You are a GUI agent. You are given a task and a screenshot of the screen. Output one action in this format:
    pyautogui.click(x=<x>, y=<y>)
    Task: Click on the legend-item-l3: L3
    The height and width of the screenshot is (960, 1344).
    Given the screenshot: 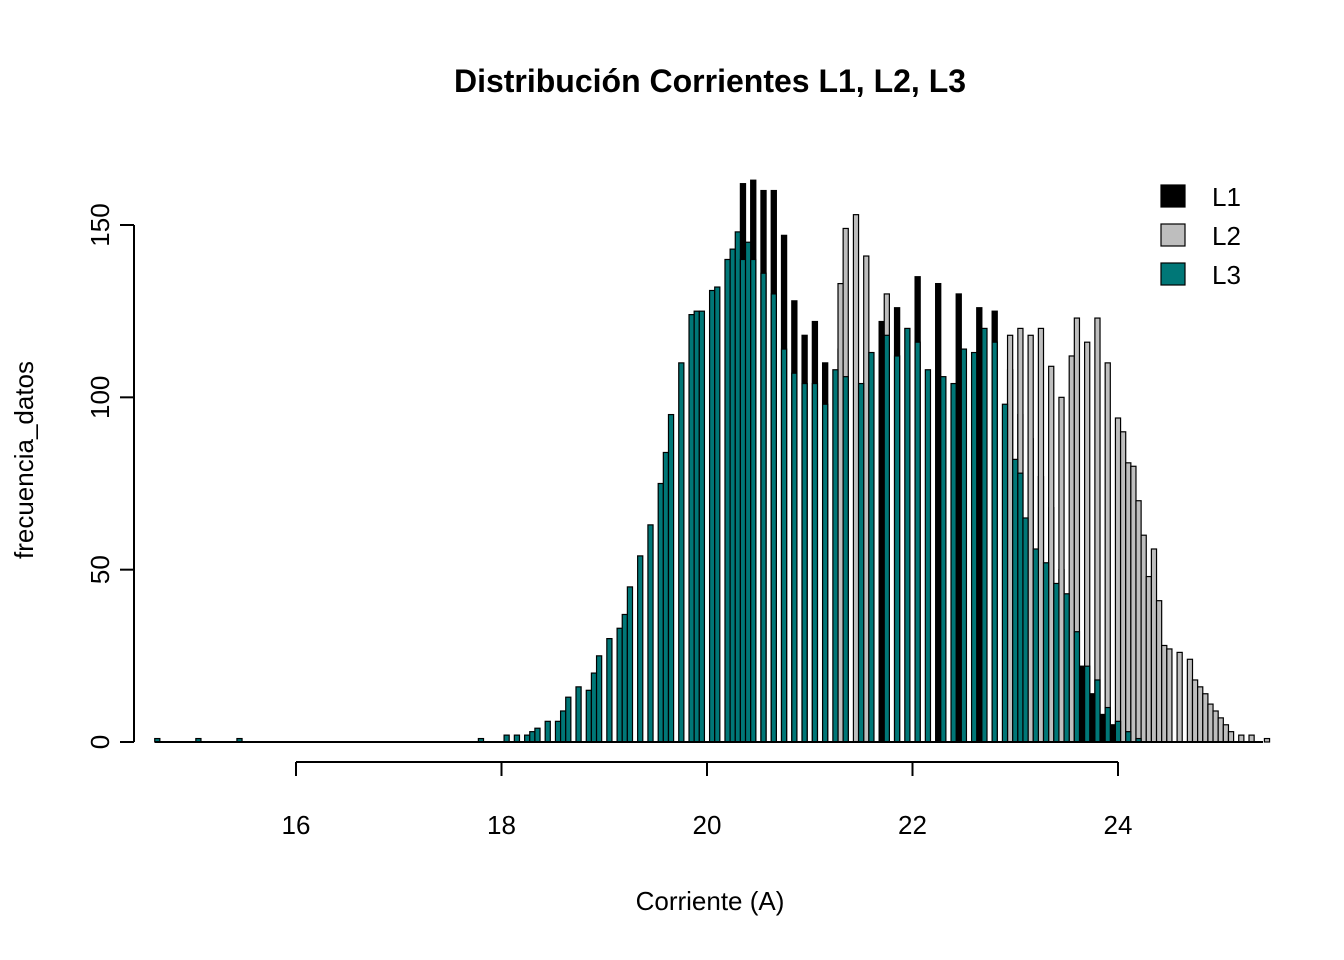 What is the action you would take?
    pyautogui.click(x=1200, y=275)
    